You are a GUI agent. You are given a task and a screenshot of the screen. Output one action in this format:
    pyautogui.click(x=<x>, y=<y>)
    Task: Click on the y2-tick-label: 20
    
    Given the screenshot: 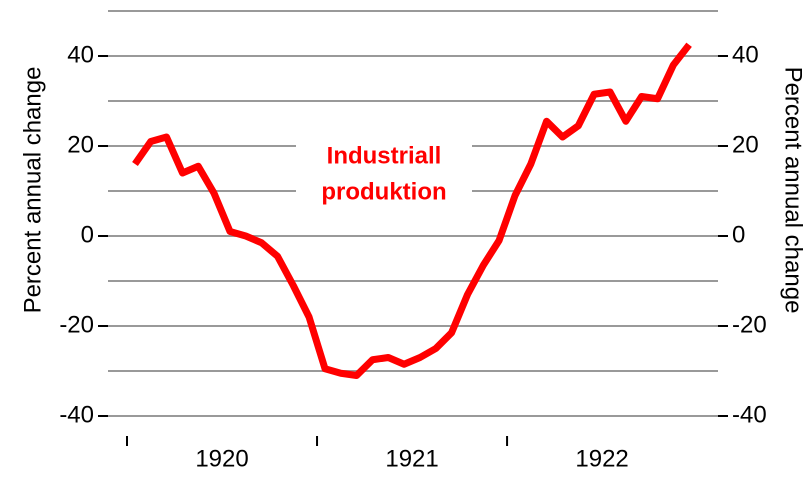 What is the action you would take?
    pyautogui.click(x=745, y=144)
    